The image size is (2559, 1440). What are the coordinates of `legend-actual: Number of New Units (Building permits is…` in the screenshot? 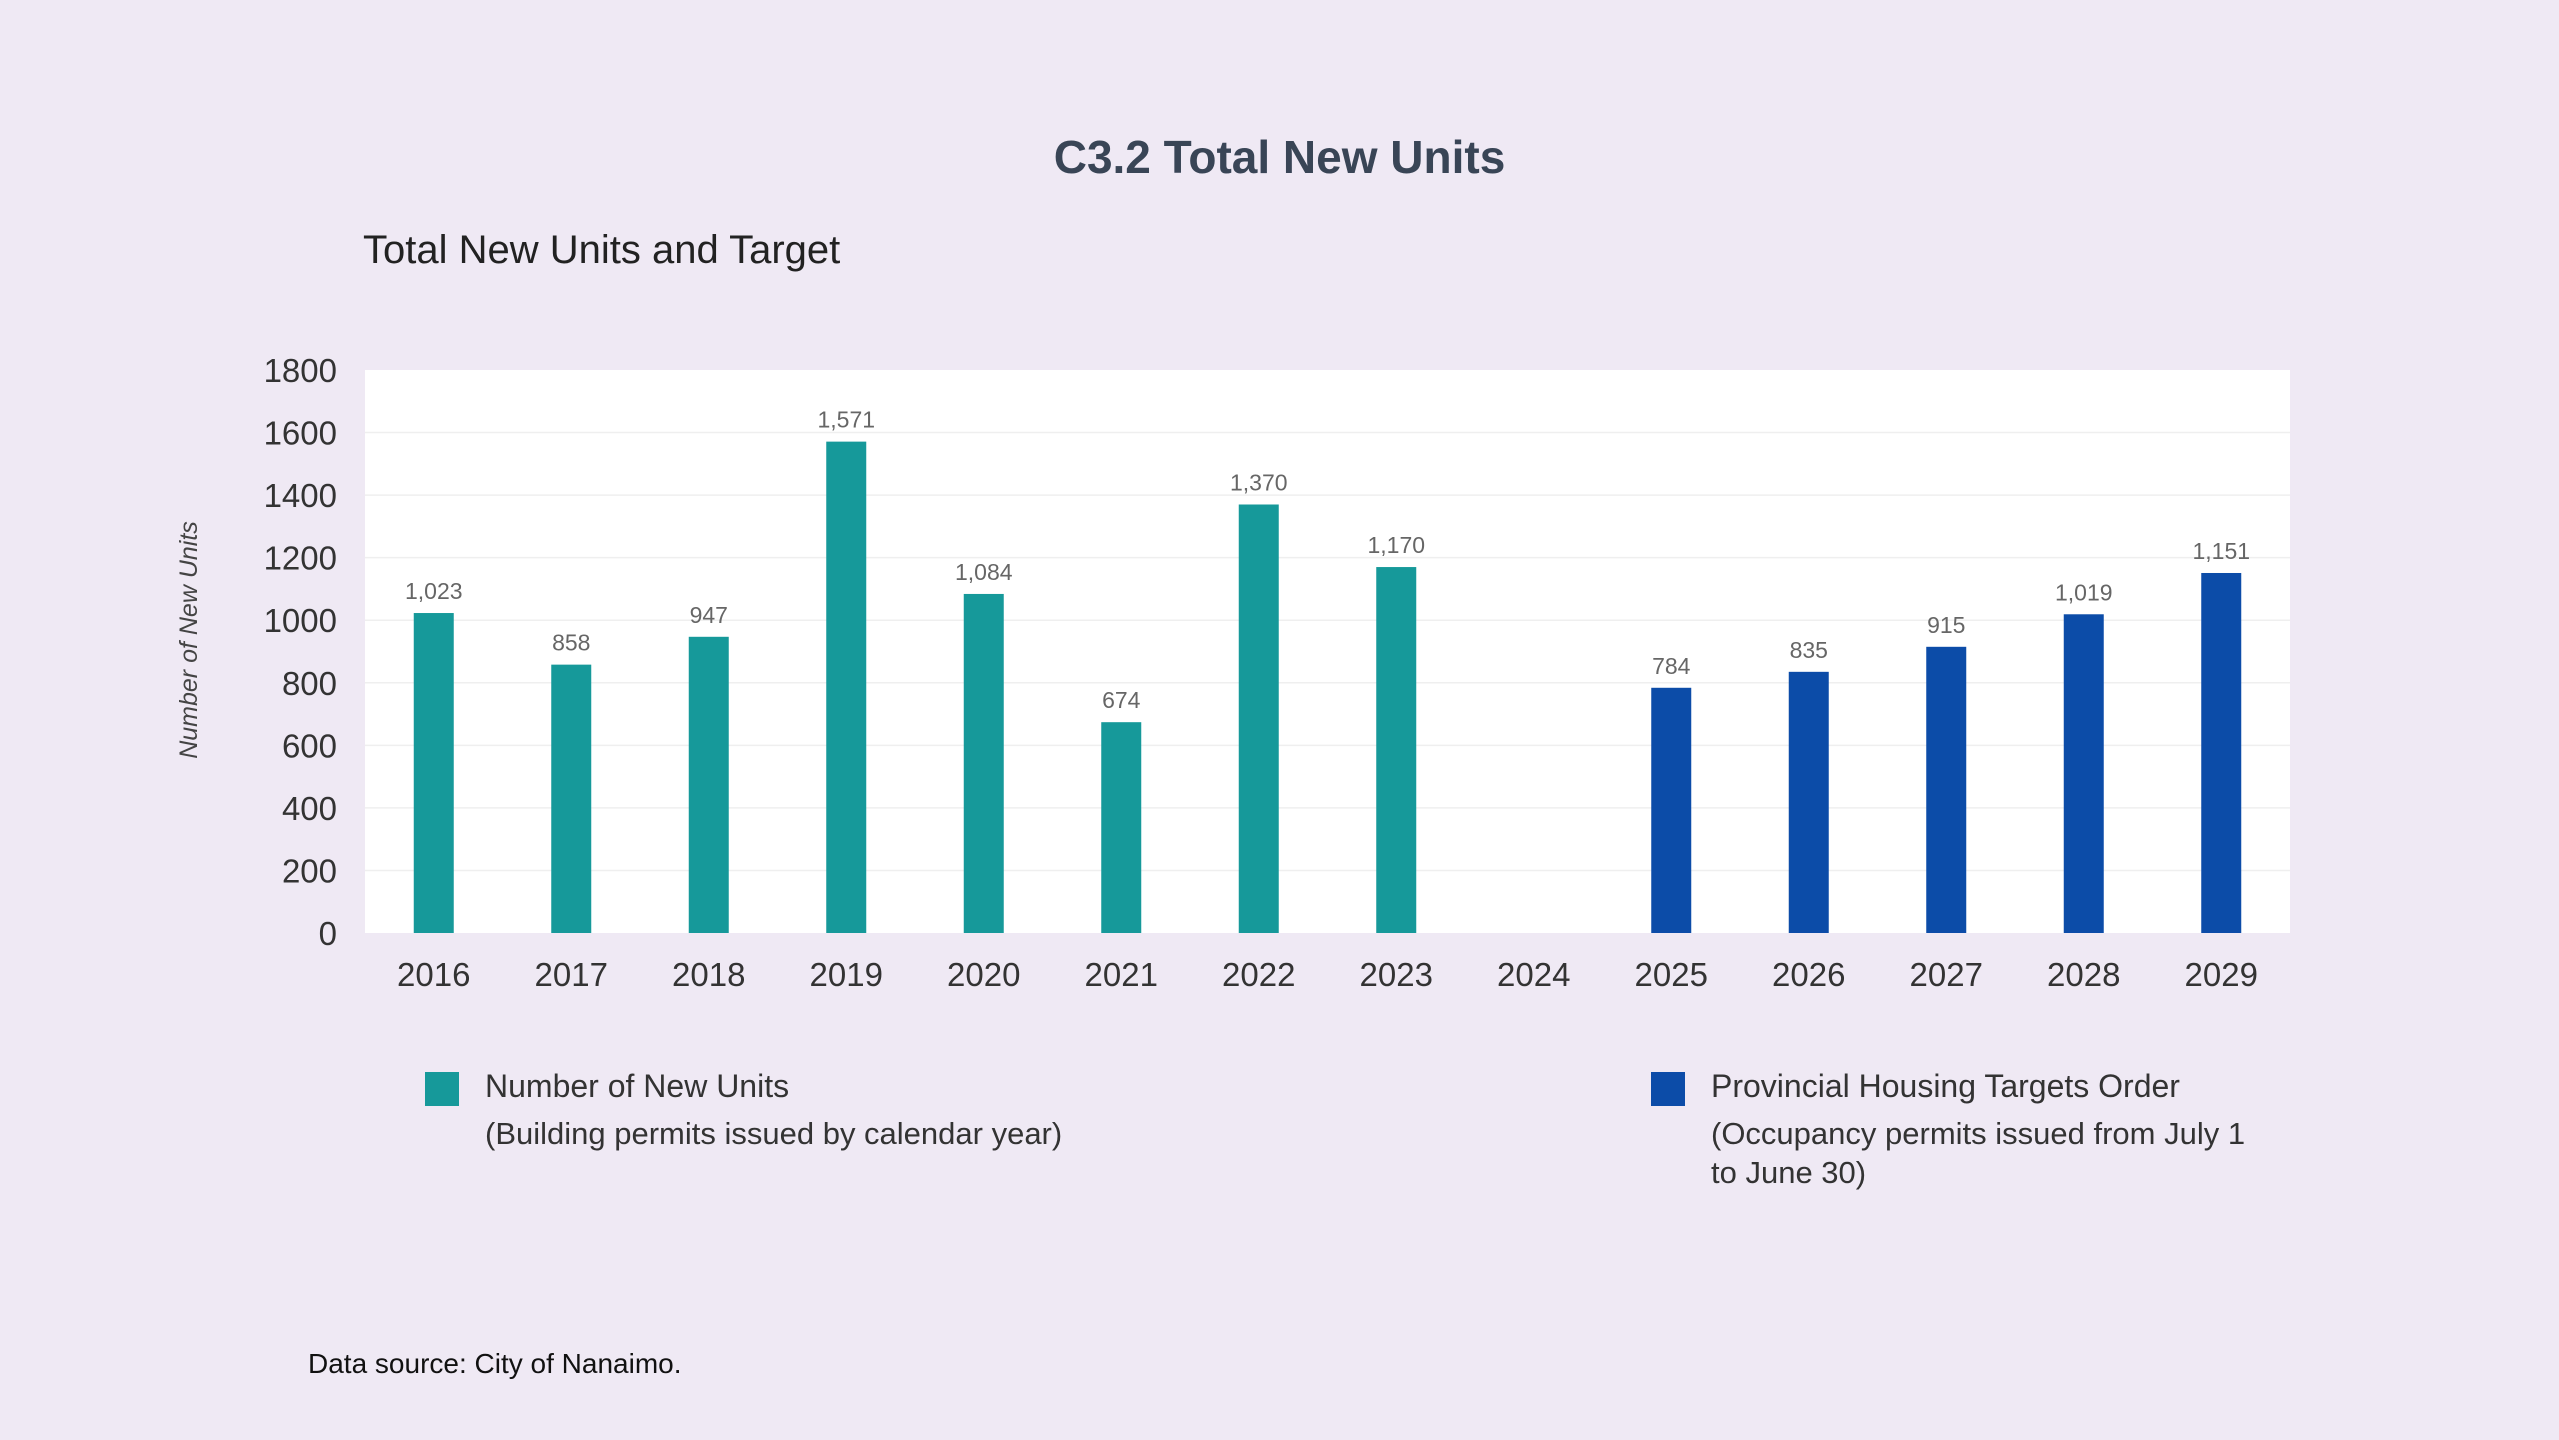 It's located at (775, 1118).